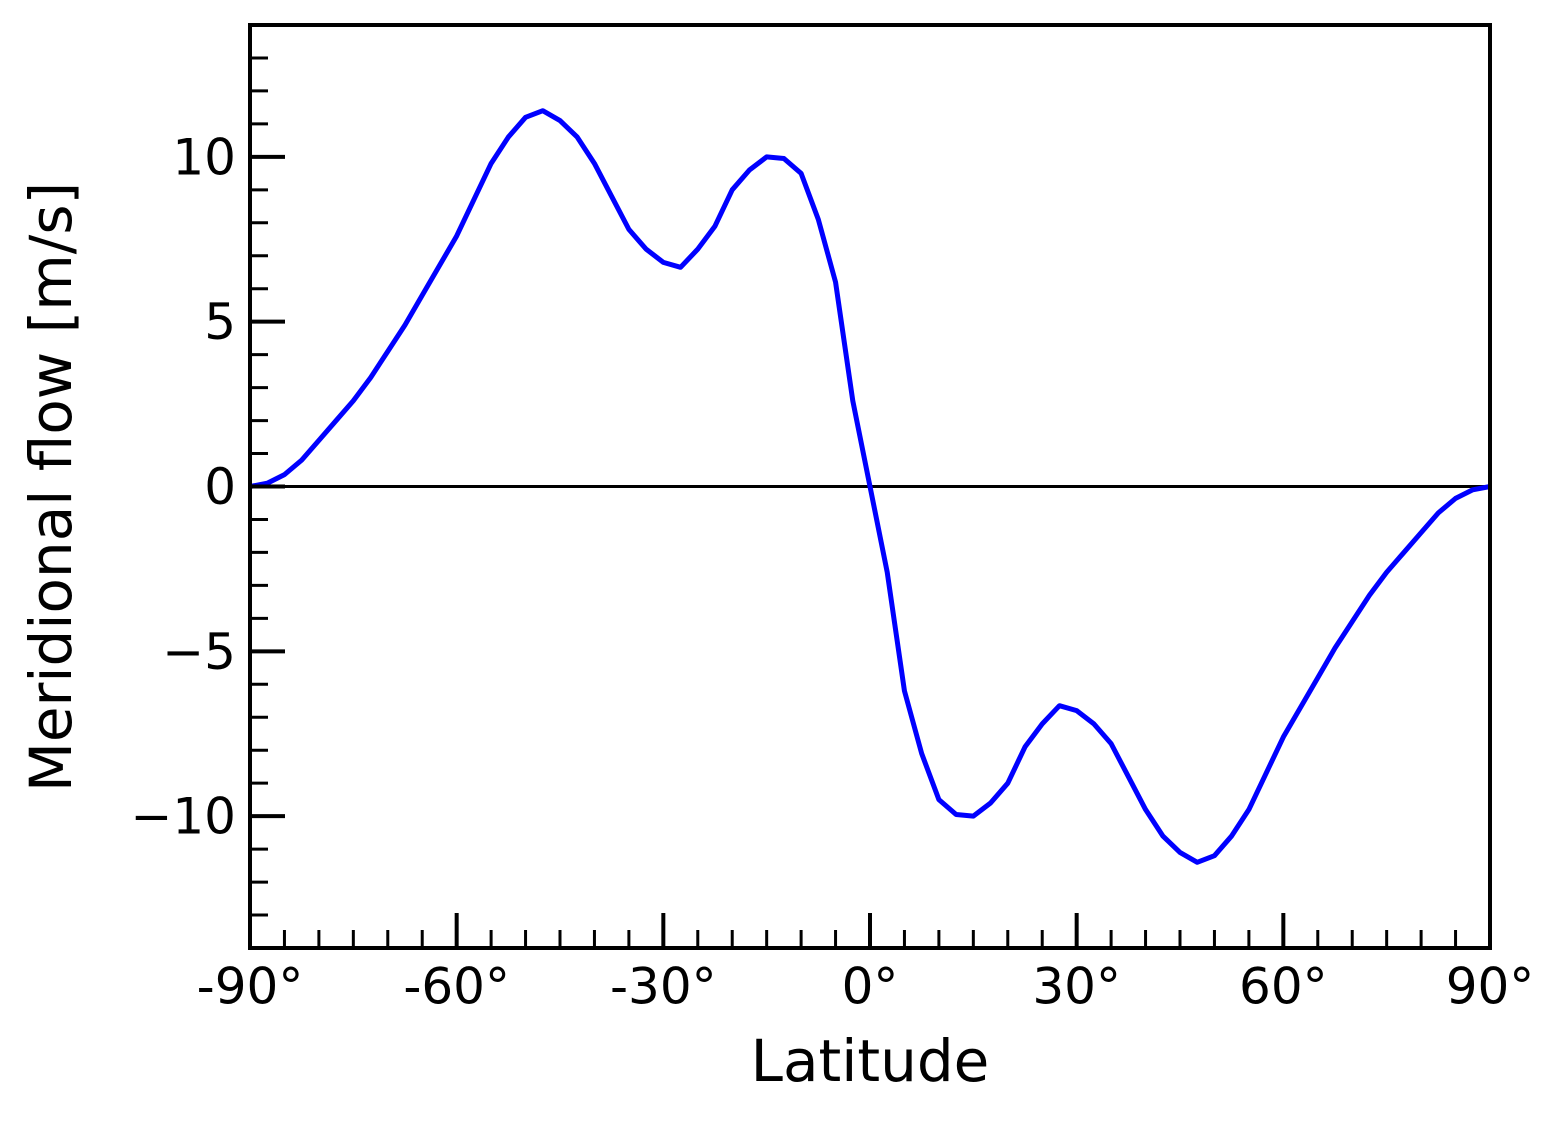 This screenshot has width=1565, height=1127. I want to click on y-tick-label: −10, so click(183, 817).